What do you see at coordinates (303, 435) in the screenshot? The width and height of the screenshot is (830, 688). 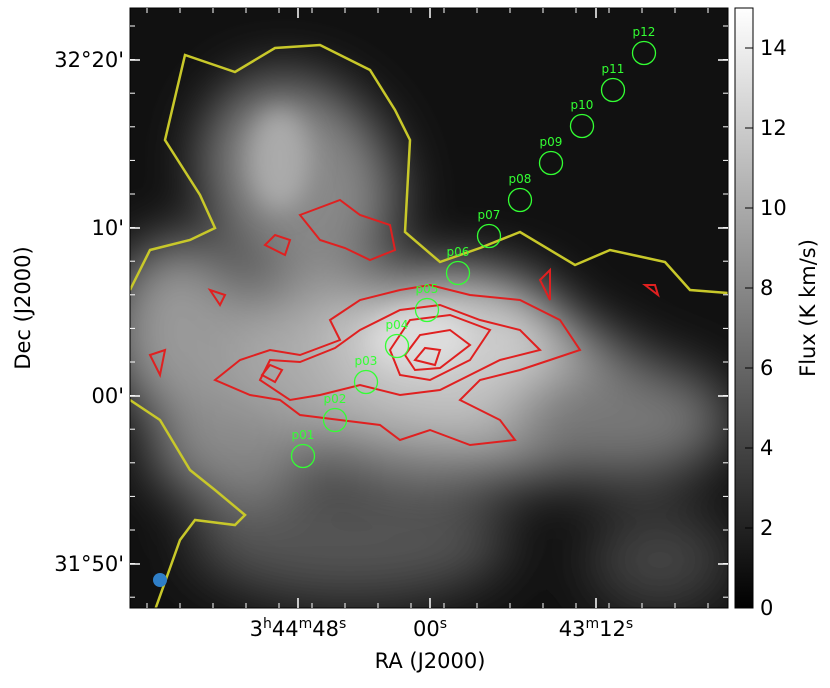 I see `position-label: p01` at bounding box center [303, 435].